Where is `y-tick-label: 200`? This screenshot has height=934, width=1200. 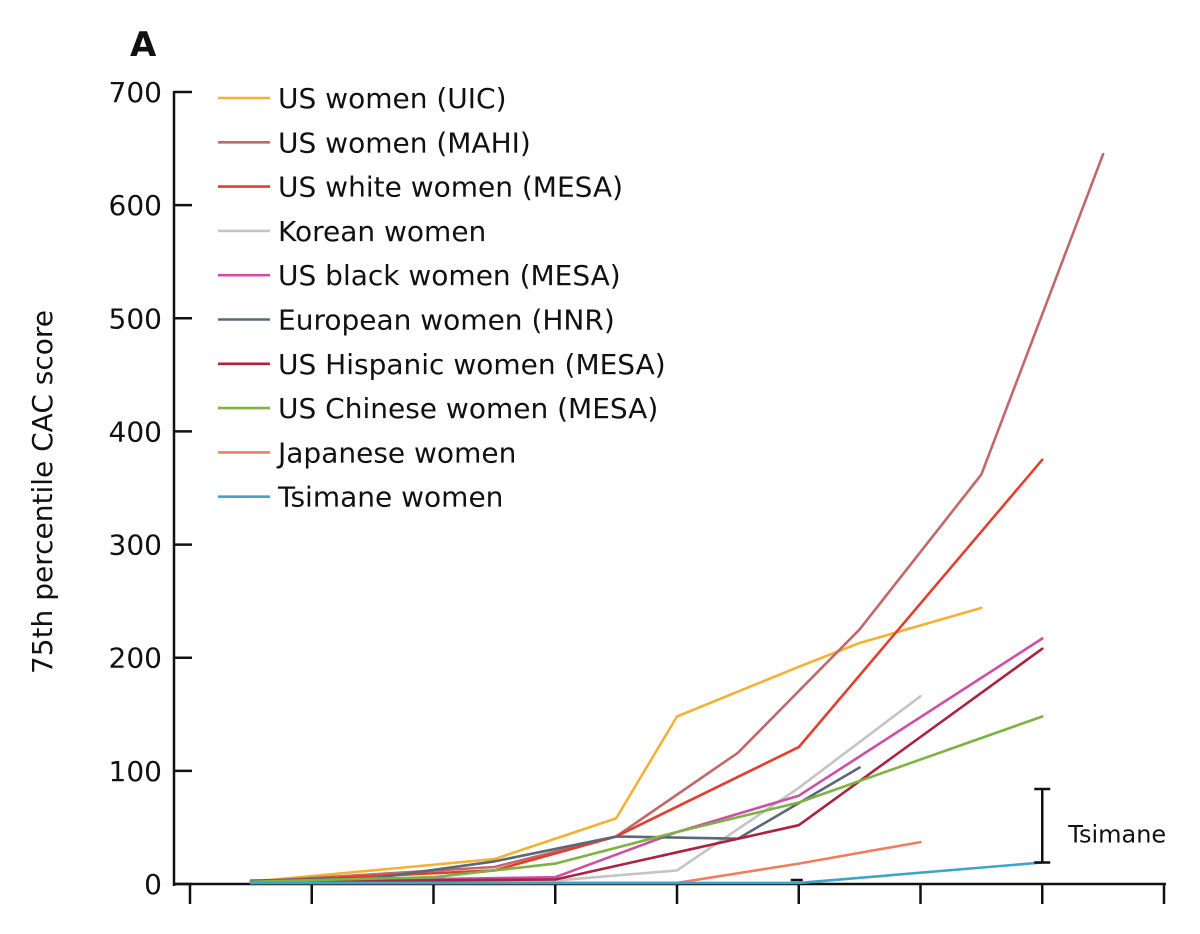 y-tick-label: 200 is located at coordinates (135, 658).